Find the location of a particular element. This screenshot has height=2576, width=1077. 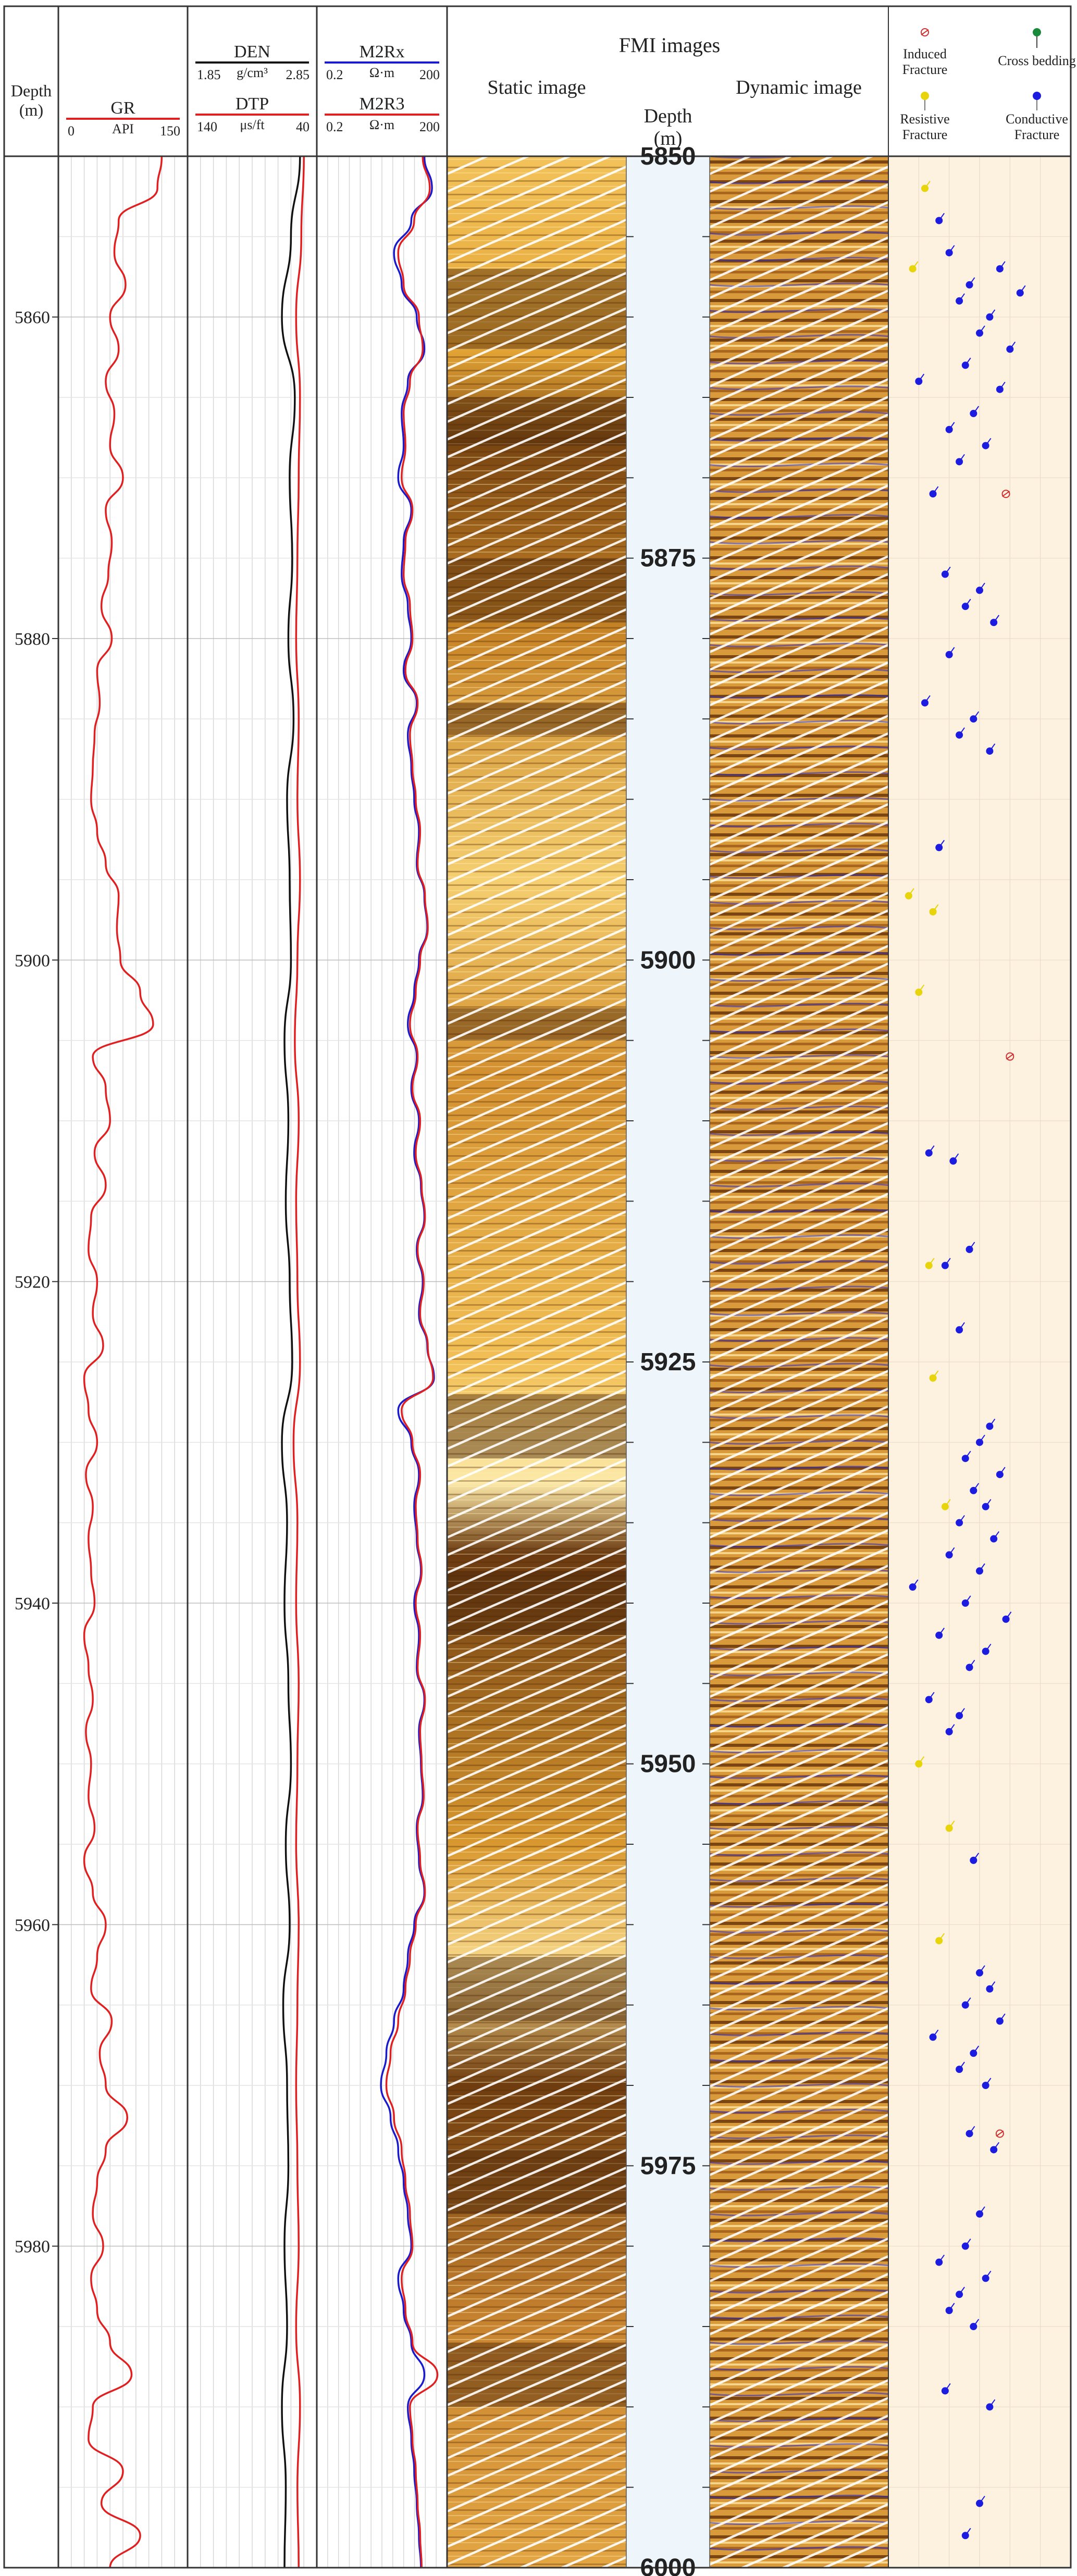

induced-fracture-tick is located at coordinates (1010, 1056).